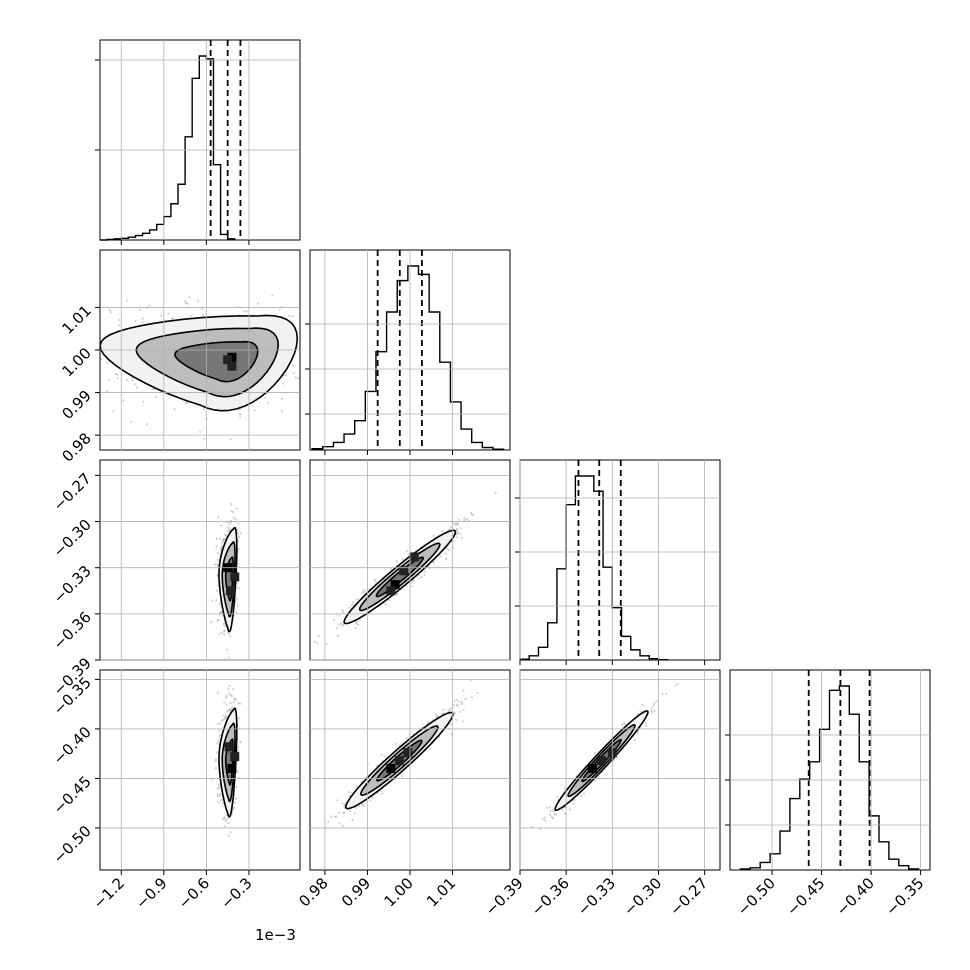 Image resolution: width=970 pixels, height=970 pixels. What do you see at coordinates (398, 892) in the screenshot?
I see `x-tick-label: 1.00` at bounding box center [398, 892].